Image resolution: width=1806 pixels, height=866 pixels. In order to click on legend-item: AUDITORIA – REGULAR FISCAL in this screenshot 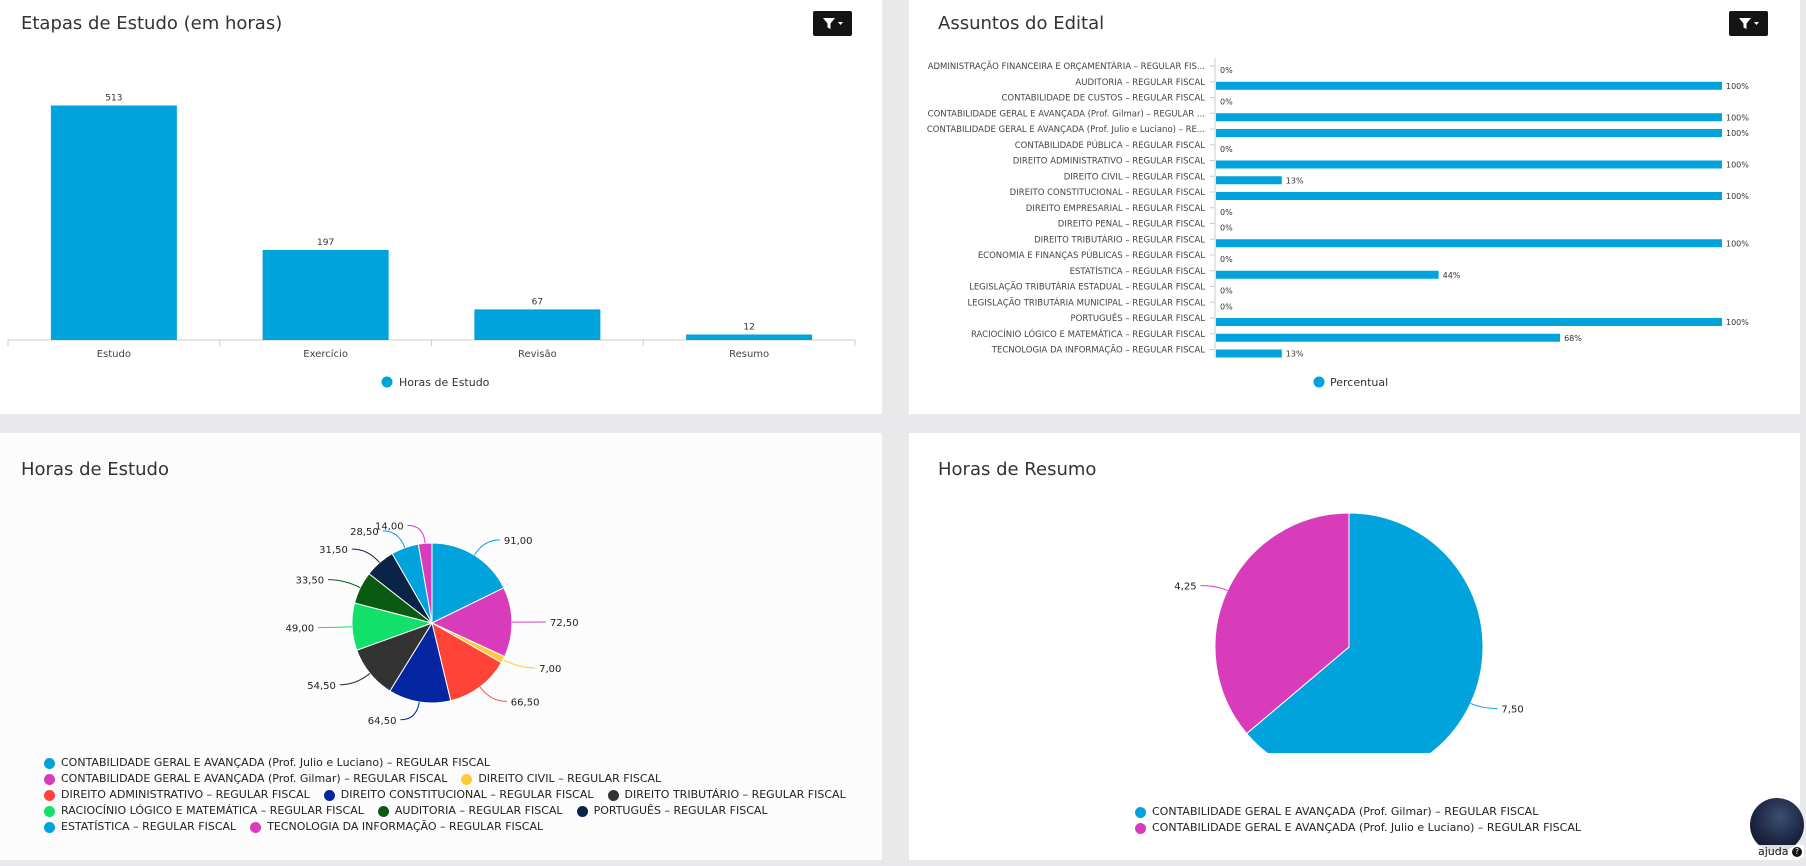, I will do `click(470, 811)`.